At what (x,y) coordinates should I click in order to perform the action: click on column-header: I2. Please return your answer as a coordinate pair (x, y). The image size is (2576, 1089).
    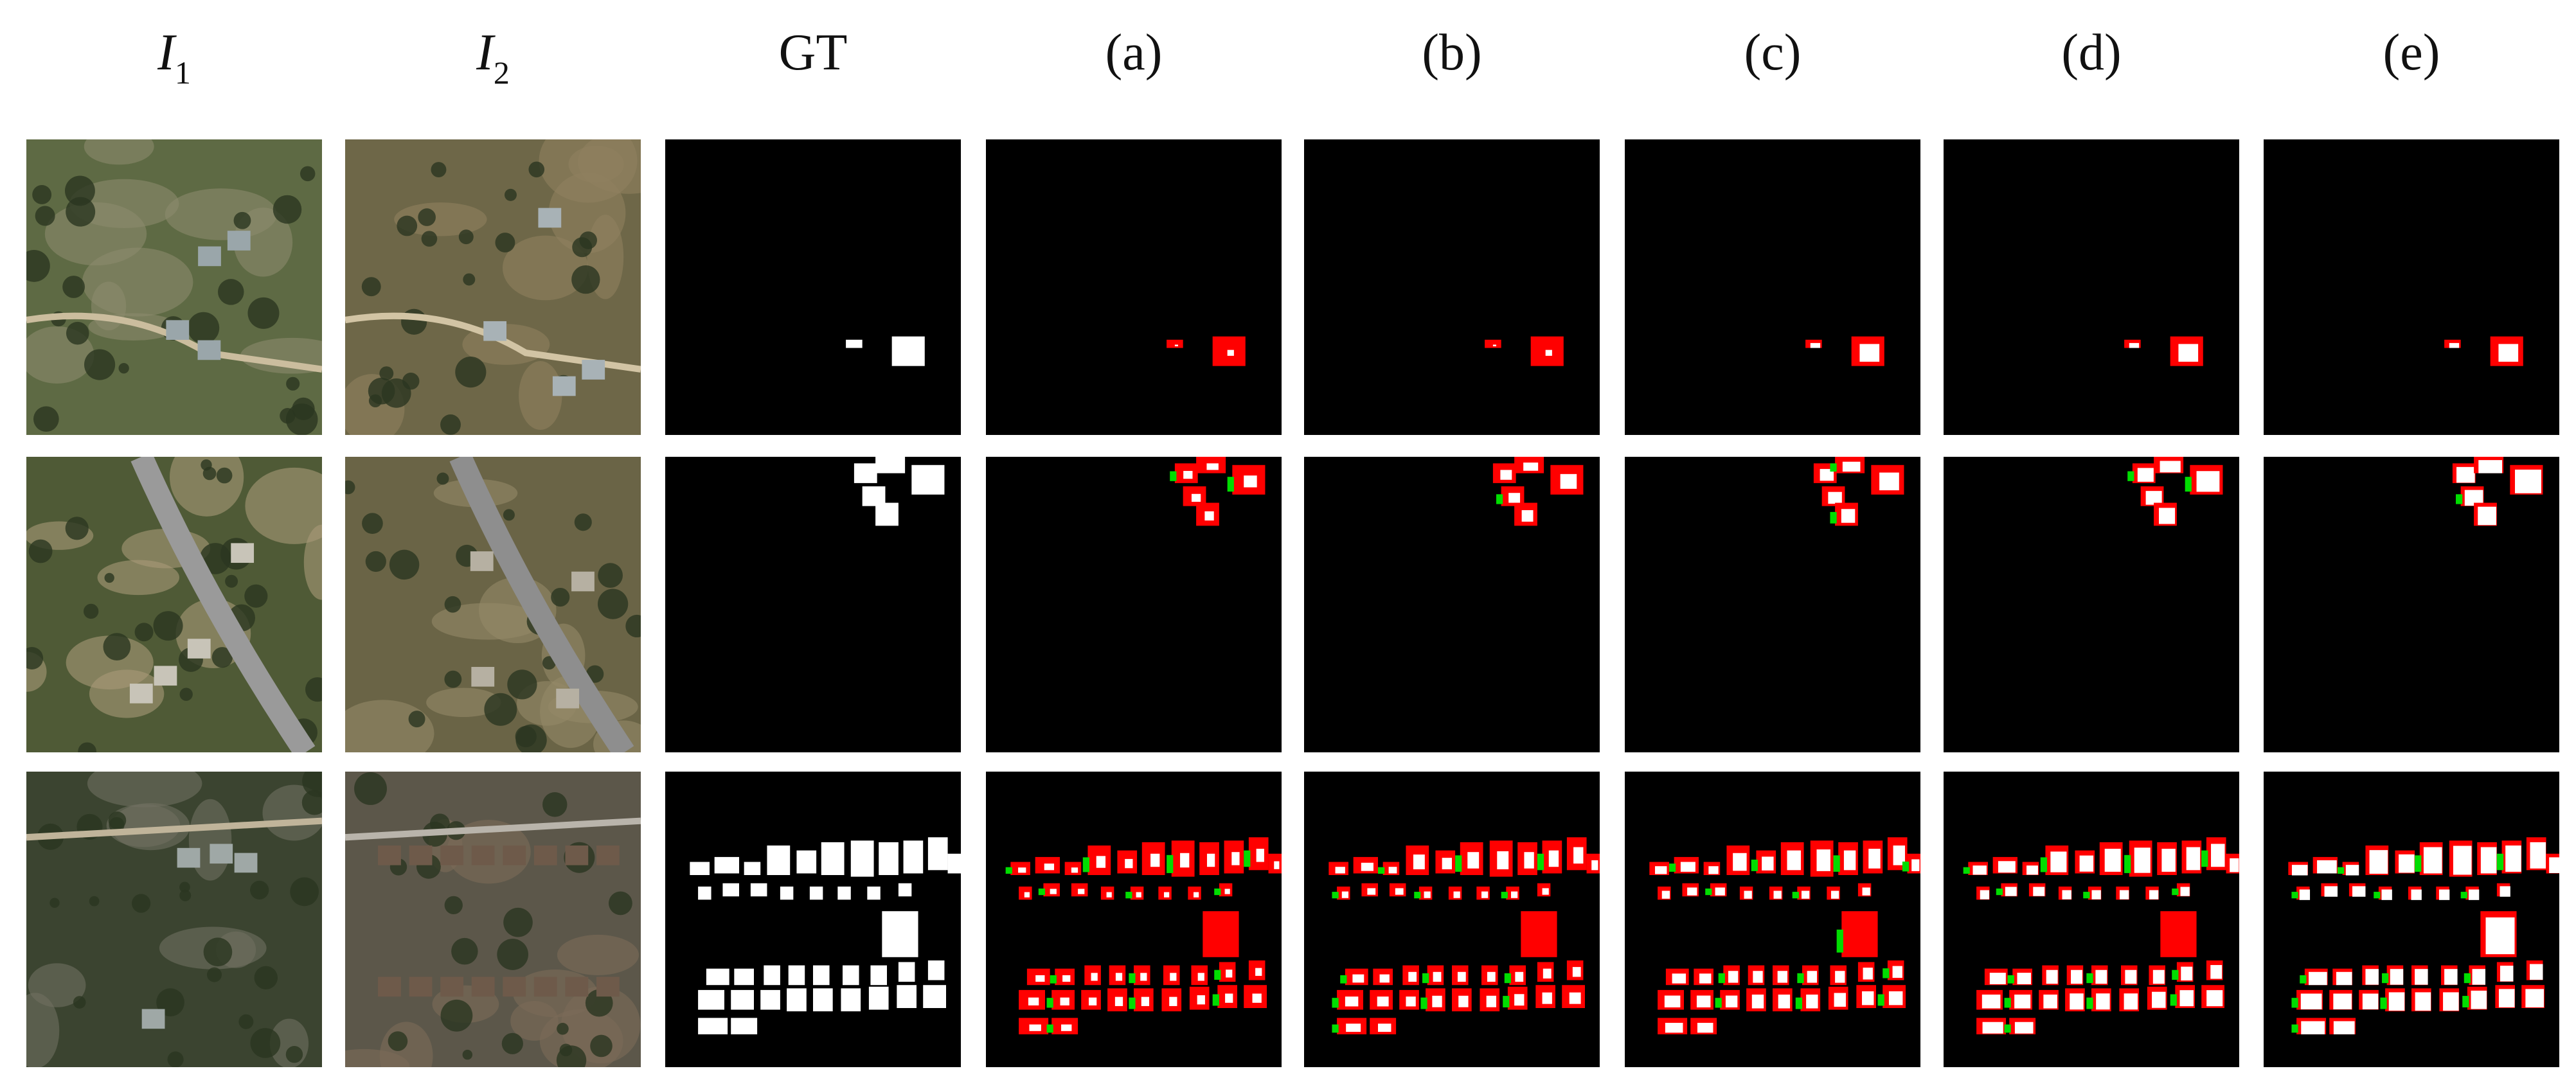
    Looking at the image, I should click on (493, 58).